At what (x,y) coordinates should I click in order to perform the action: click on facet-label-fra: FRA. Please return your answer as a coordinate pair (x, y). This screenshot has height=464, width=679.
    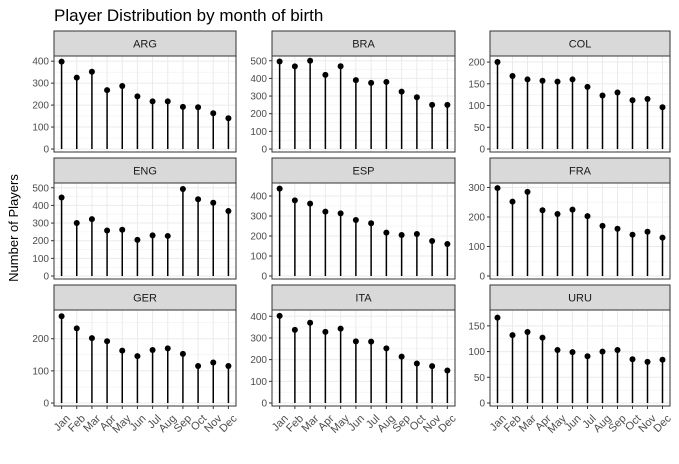
    Looking at the image, I should click on (580, 172).